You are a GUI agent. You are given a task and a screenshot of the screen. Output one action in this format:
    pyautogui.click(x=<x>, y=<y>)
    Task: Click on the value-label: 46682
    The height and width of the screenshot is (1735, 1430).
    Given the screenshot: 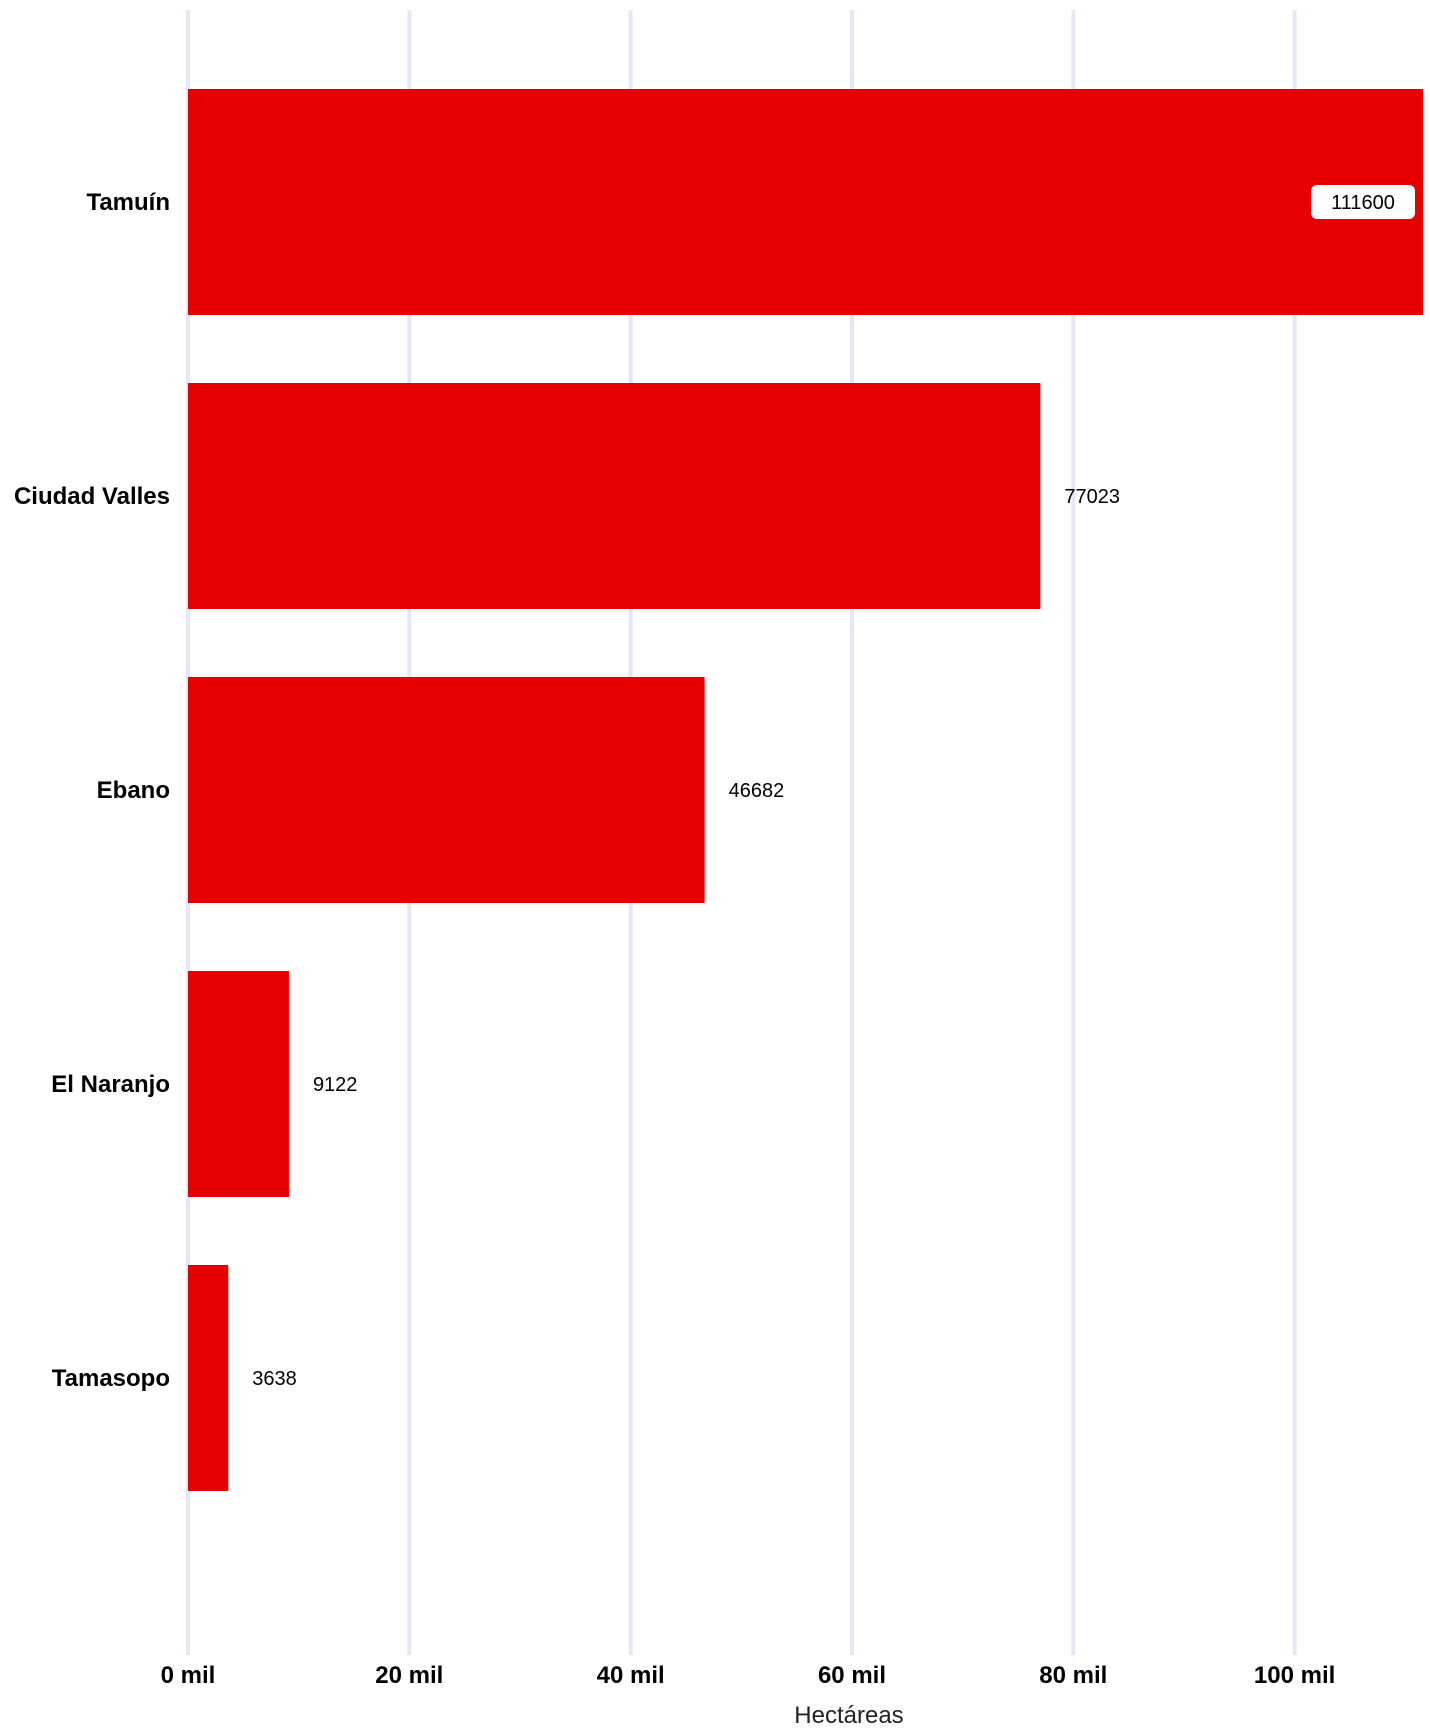 What is the action you would take?
    pyautogui.click(x=757, y=791)
    